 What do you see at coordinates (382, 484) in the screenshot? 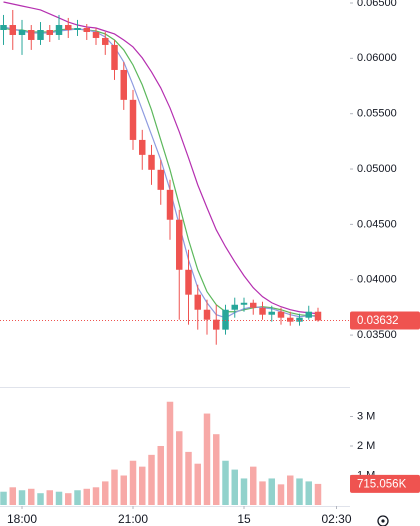
I see `last-volume-label: 715.056K` at bounding box center [382, 484].